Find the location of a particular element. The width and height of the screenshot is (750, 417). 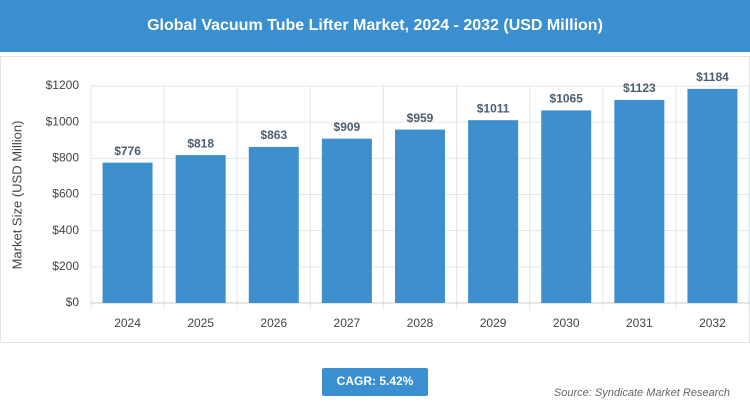

value-label: $1123 is located at coordinates (639, 88).